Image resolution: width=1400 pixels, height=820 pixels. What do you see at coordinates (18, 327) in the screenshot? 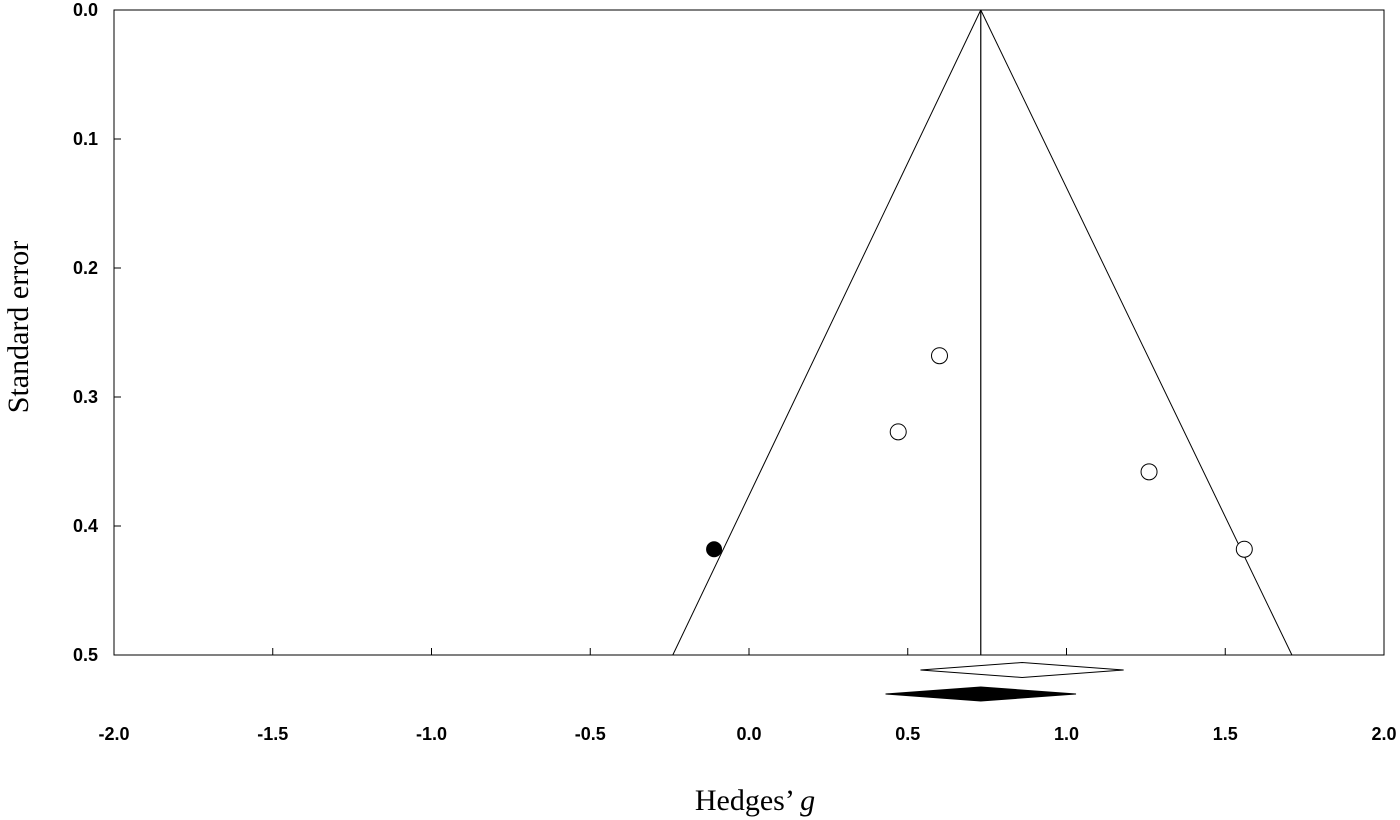
I see `y-axis-title: Standard error` at bounding box center [18, 327].